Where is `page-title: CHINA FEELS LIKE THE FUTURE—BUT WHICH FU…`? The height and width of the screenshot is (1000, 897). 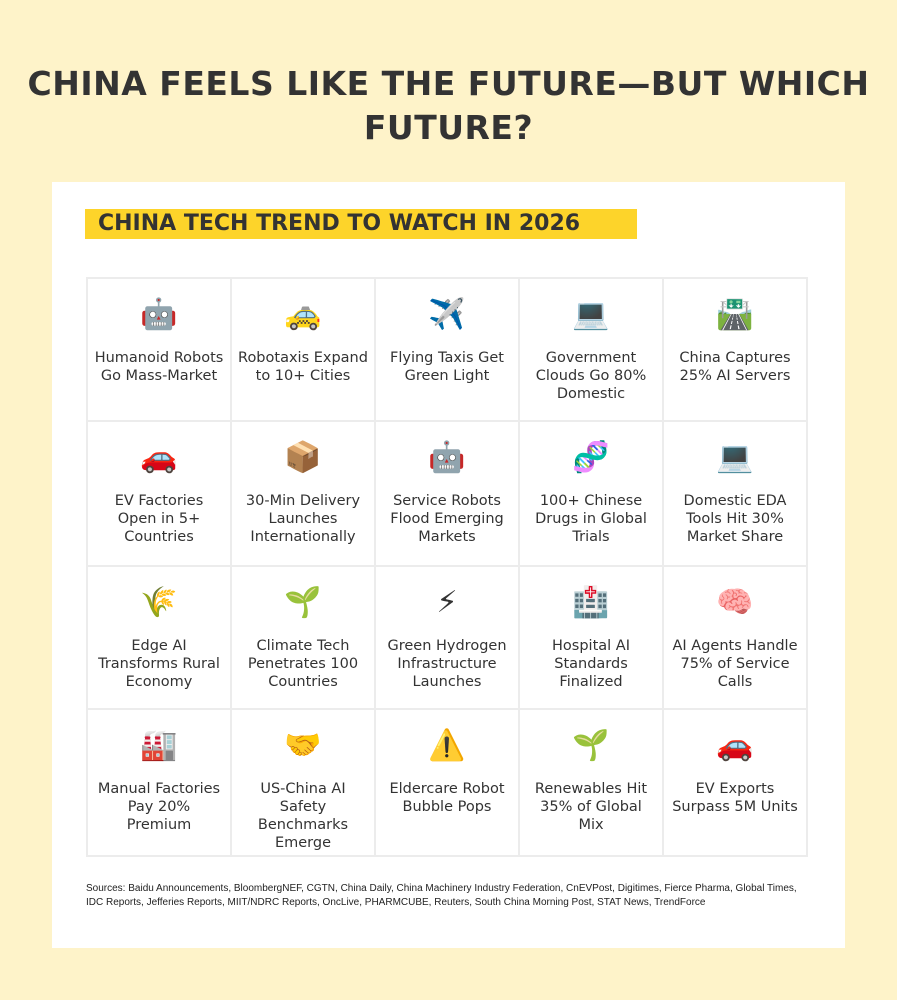
page-title: CHINA FEELS LIKE THE FUTURE—BUT WHICH FU… is located at coordinates (448, 105).